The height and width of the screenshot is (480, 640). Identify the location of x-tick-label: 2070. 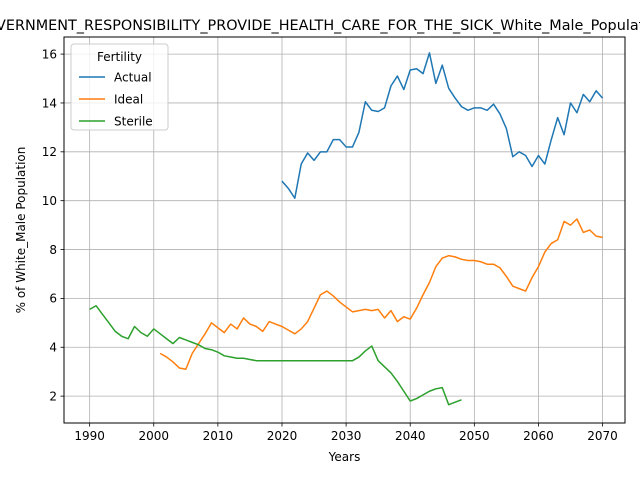
(602, 436).